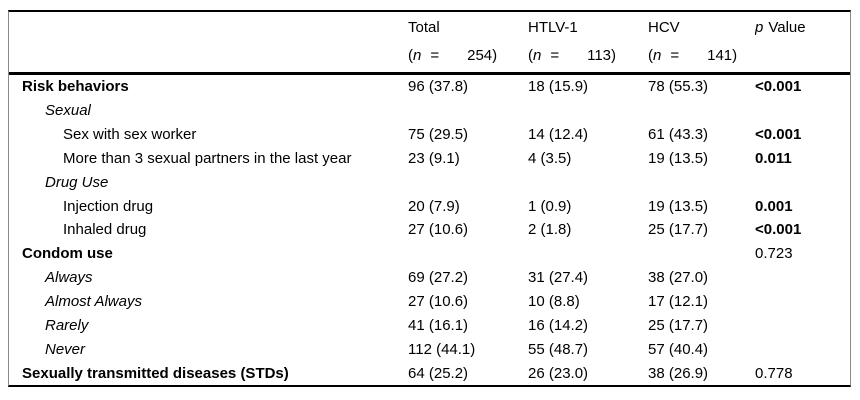  What do you see at coordinates (424, 27) in the screenshot?
I see `col-total-label: Total` at bounding box center [424, 27].